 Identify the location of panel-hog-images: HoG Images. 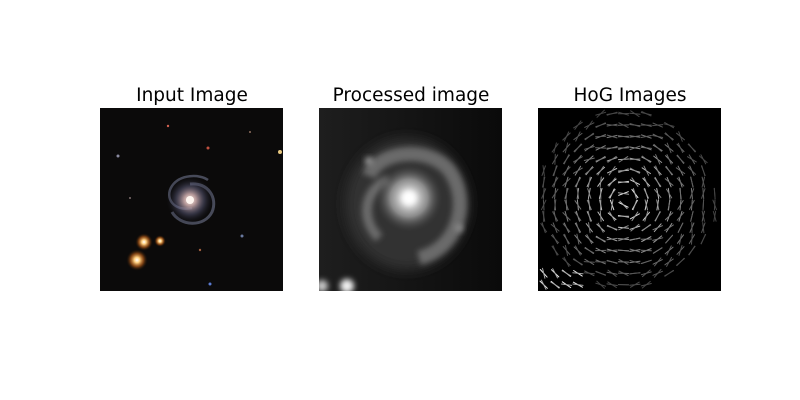
(630, 187).